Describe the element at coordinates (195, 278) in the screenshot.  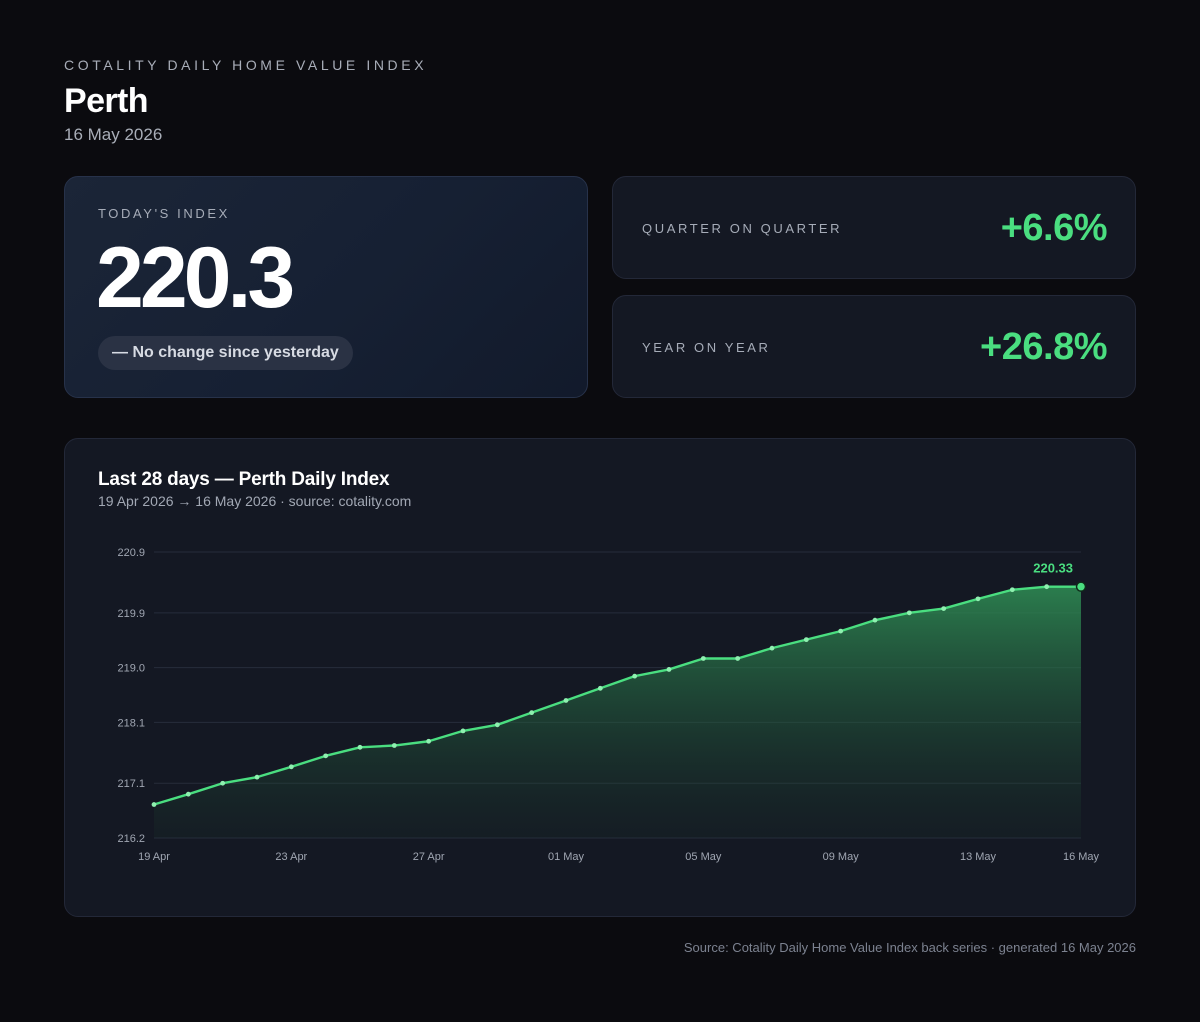
I see `today-index-value: 220.3` at that location.